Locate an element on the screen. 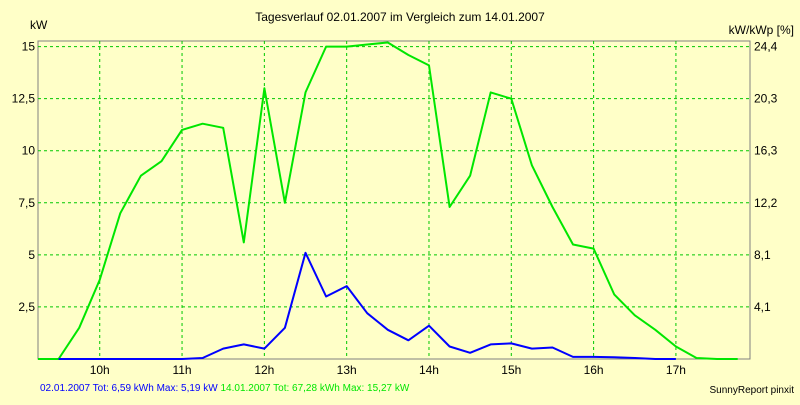 The height and width of the screenshot is (405, 800). legend-series-02-01-2007: 02.01.2007 Tot: 6,59 kWh Max: 5,19 kW is located at coordinates (129, 388).